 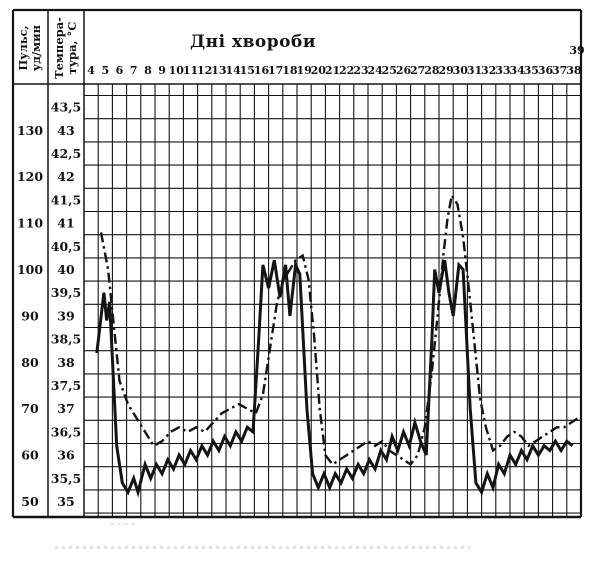 What do you see at coordinates (290, 70) in the screenshot?
I see `day-tick-label: 18` at bounding box center [290, 70].